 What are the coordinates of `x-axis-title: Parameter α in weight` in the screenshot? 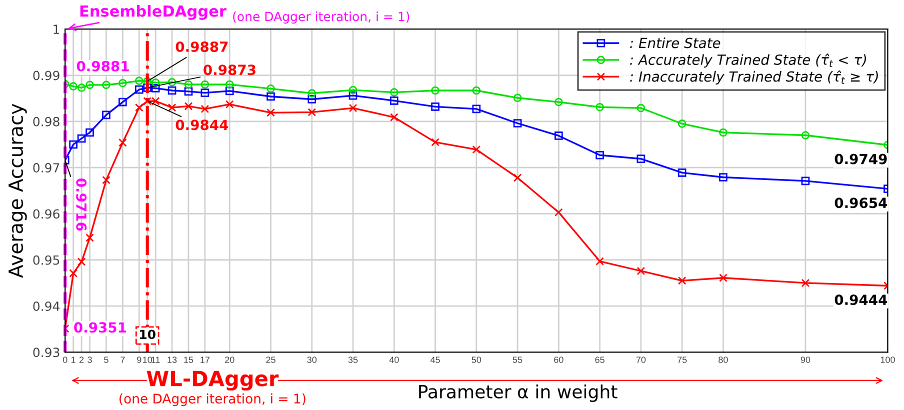 It's located at (518, 393).